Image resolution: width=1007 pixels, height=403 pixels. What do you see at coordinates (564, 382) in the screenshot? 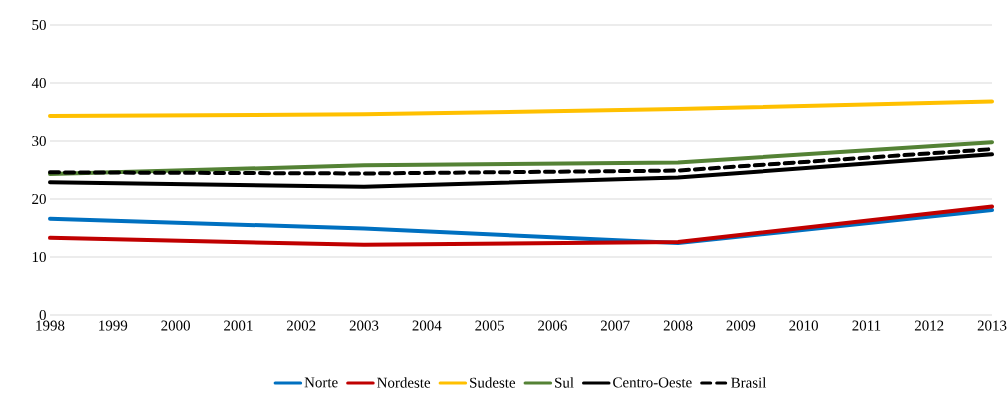
I see `legend-label: Sul` at bounding box center [564, 382].